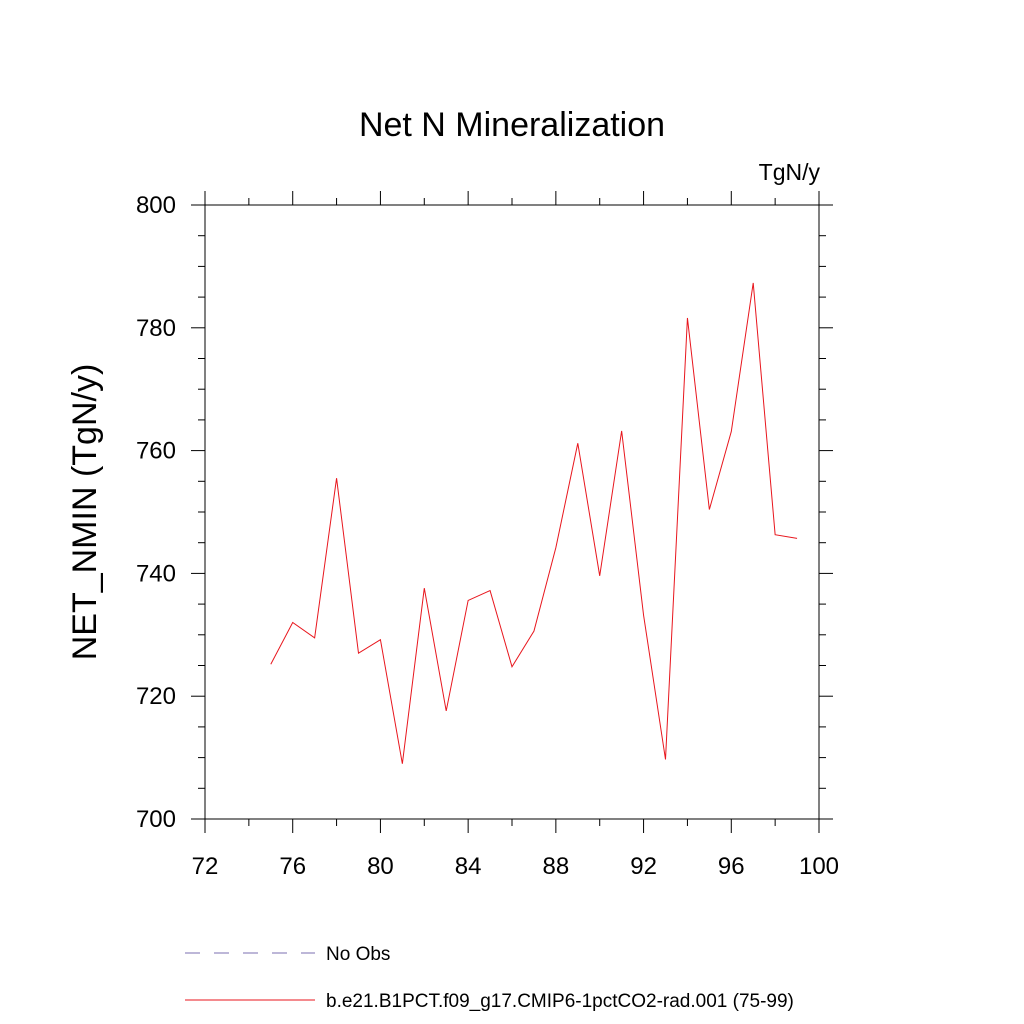 The height and width of the screenshot is (1024, 1024). Describe the element at coordinates (790, 172) in the screenshot. I see `units-label: TgN/y` at that location.